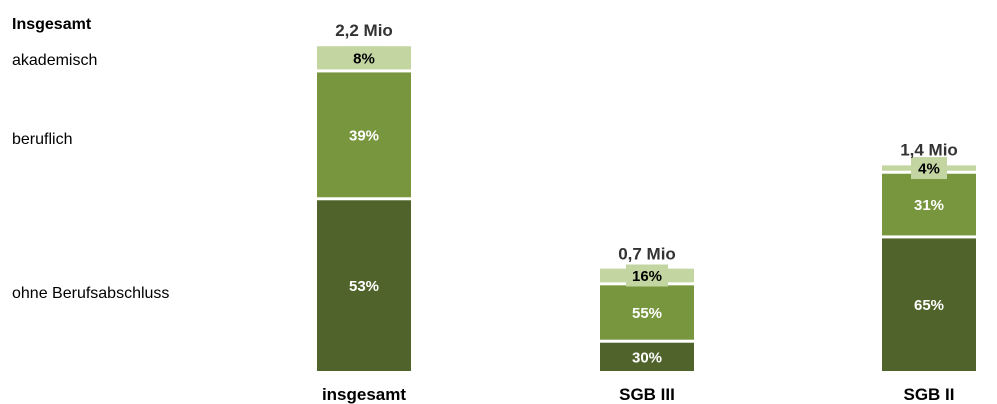 The height and width of the screenshot is (404, 997). What do you see at coordinates (647, 394) in the screenshot?
I see `category-label-sgb-iii: SGB III` at bounding box center [647, 394].